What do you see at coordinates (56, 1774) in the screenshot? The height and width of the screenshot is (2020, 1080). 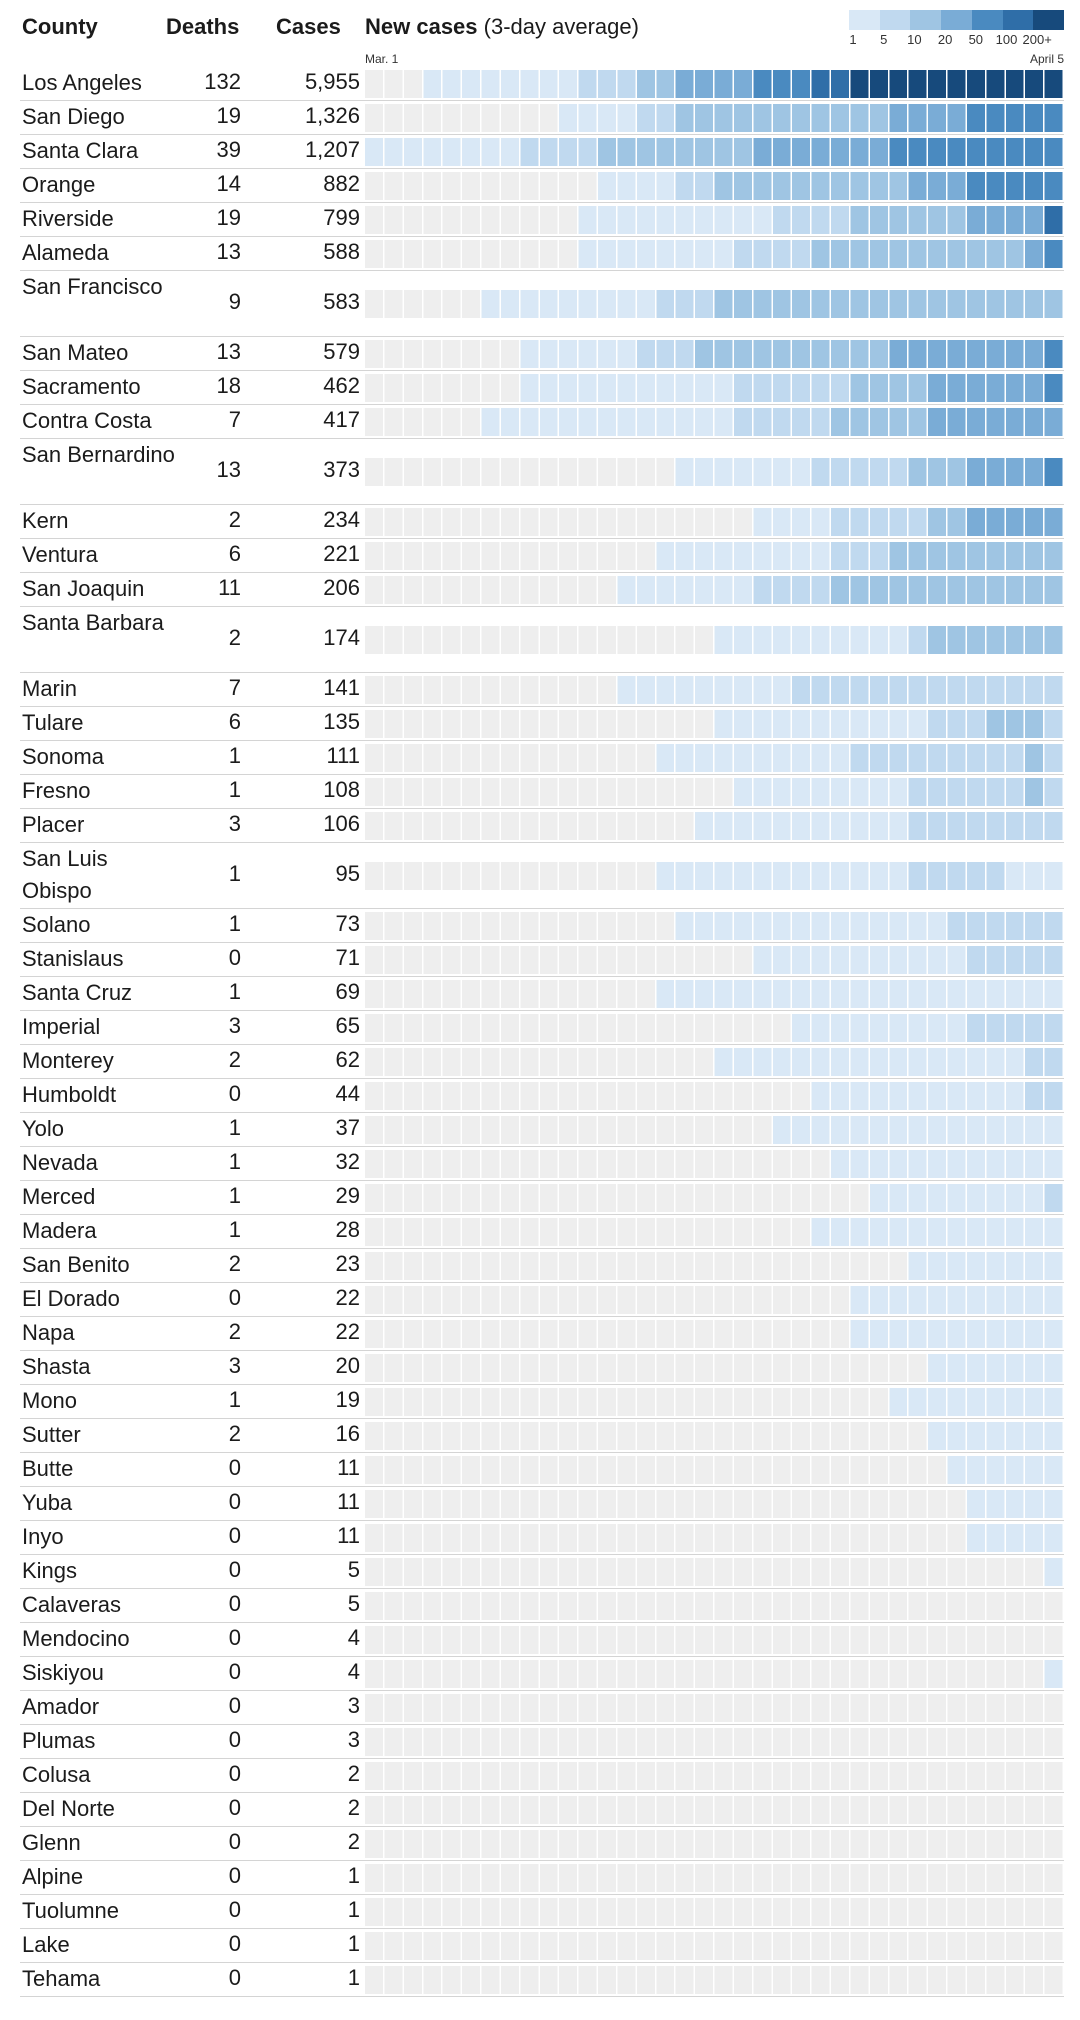 I see `county-name: Colusa` at bounding box center [56, 1774].